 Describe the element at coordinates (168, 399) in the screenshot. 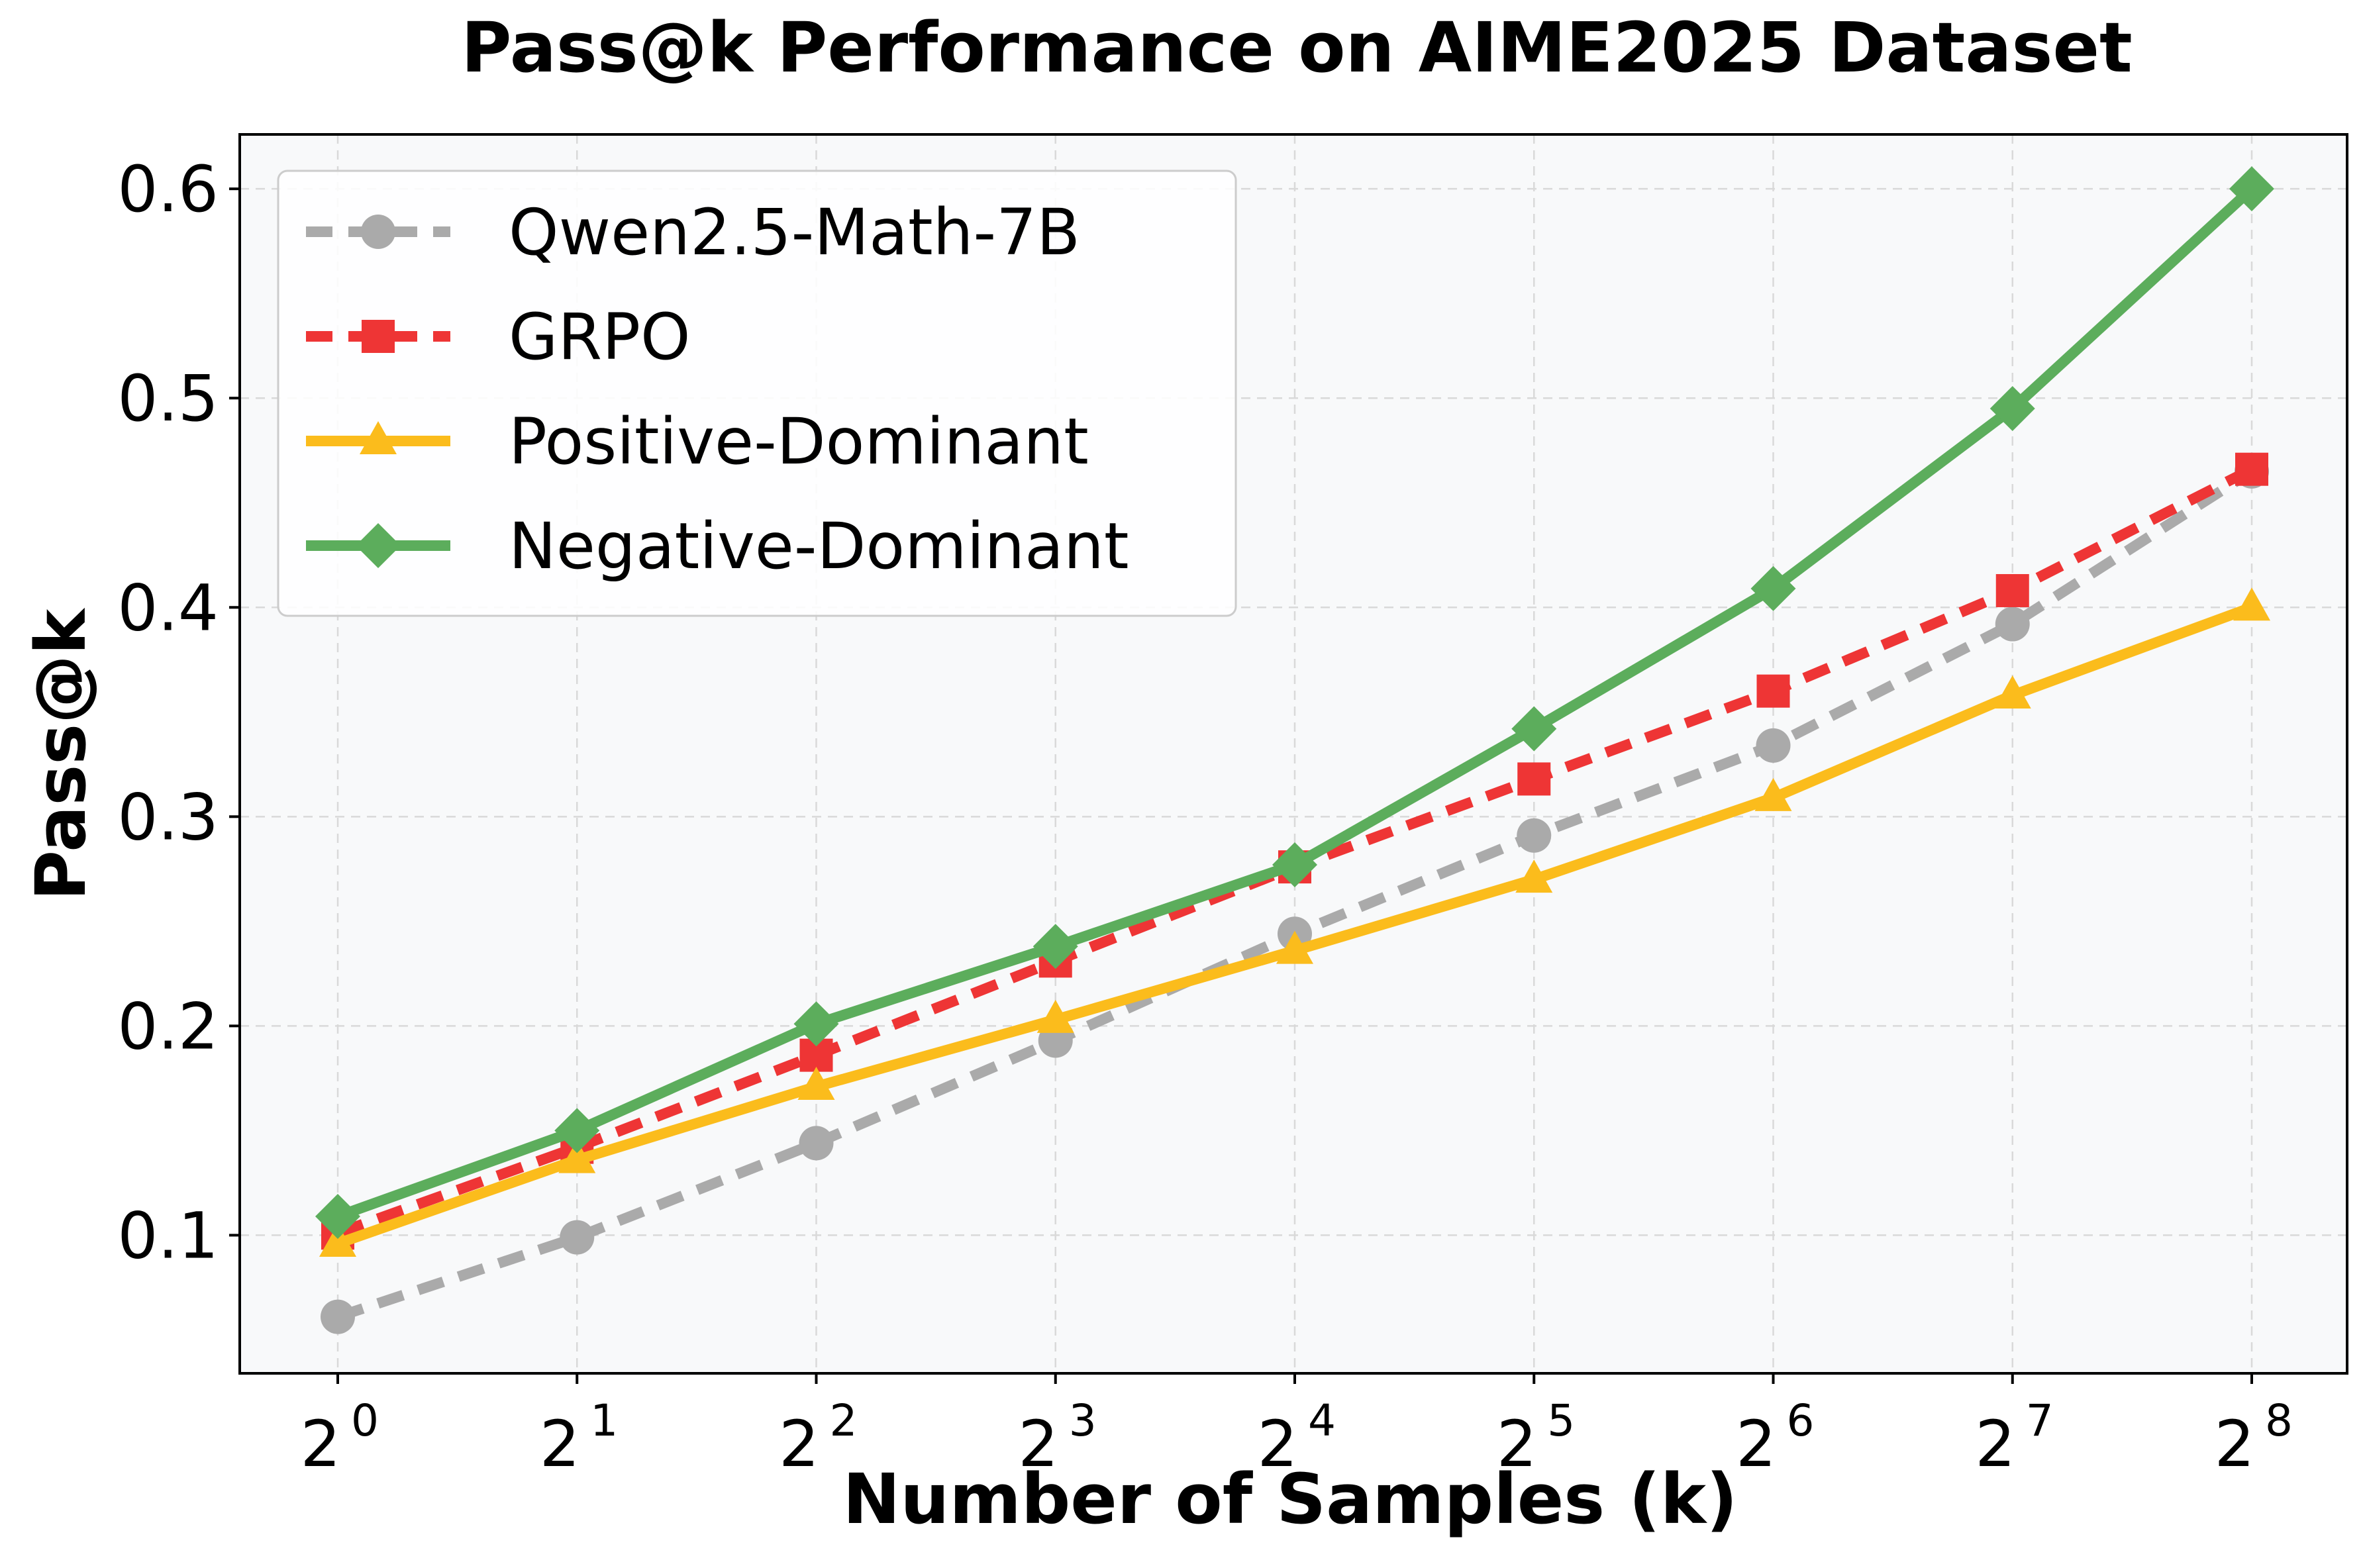

I see `y-tick-label: 0.5` at that location.